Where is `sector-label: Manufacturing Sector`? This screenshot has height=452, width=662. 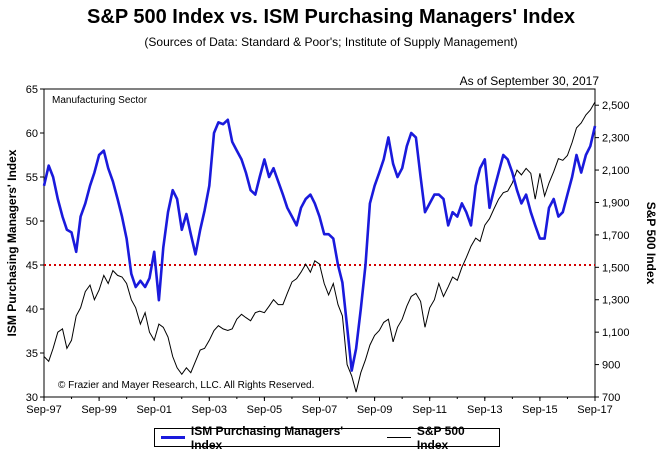 sector-label: Manufacturing Sector is located at coordinates (100, 100).